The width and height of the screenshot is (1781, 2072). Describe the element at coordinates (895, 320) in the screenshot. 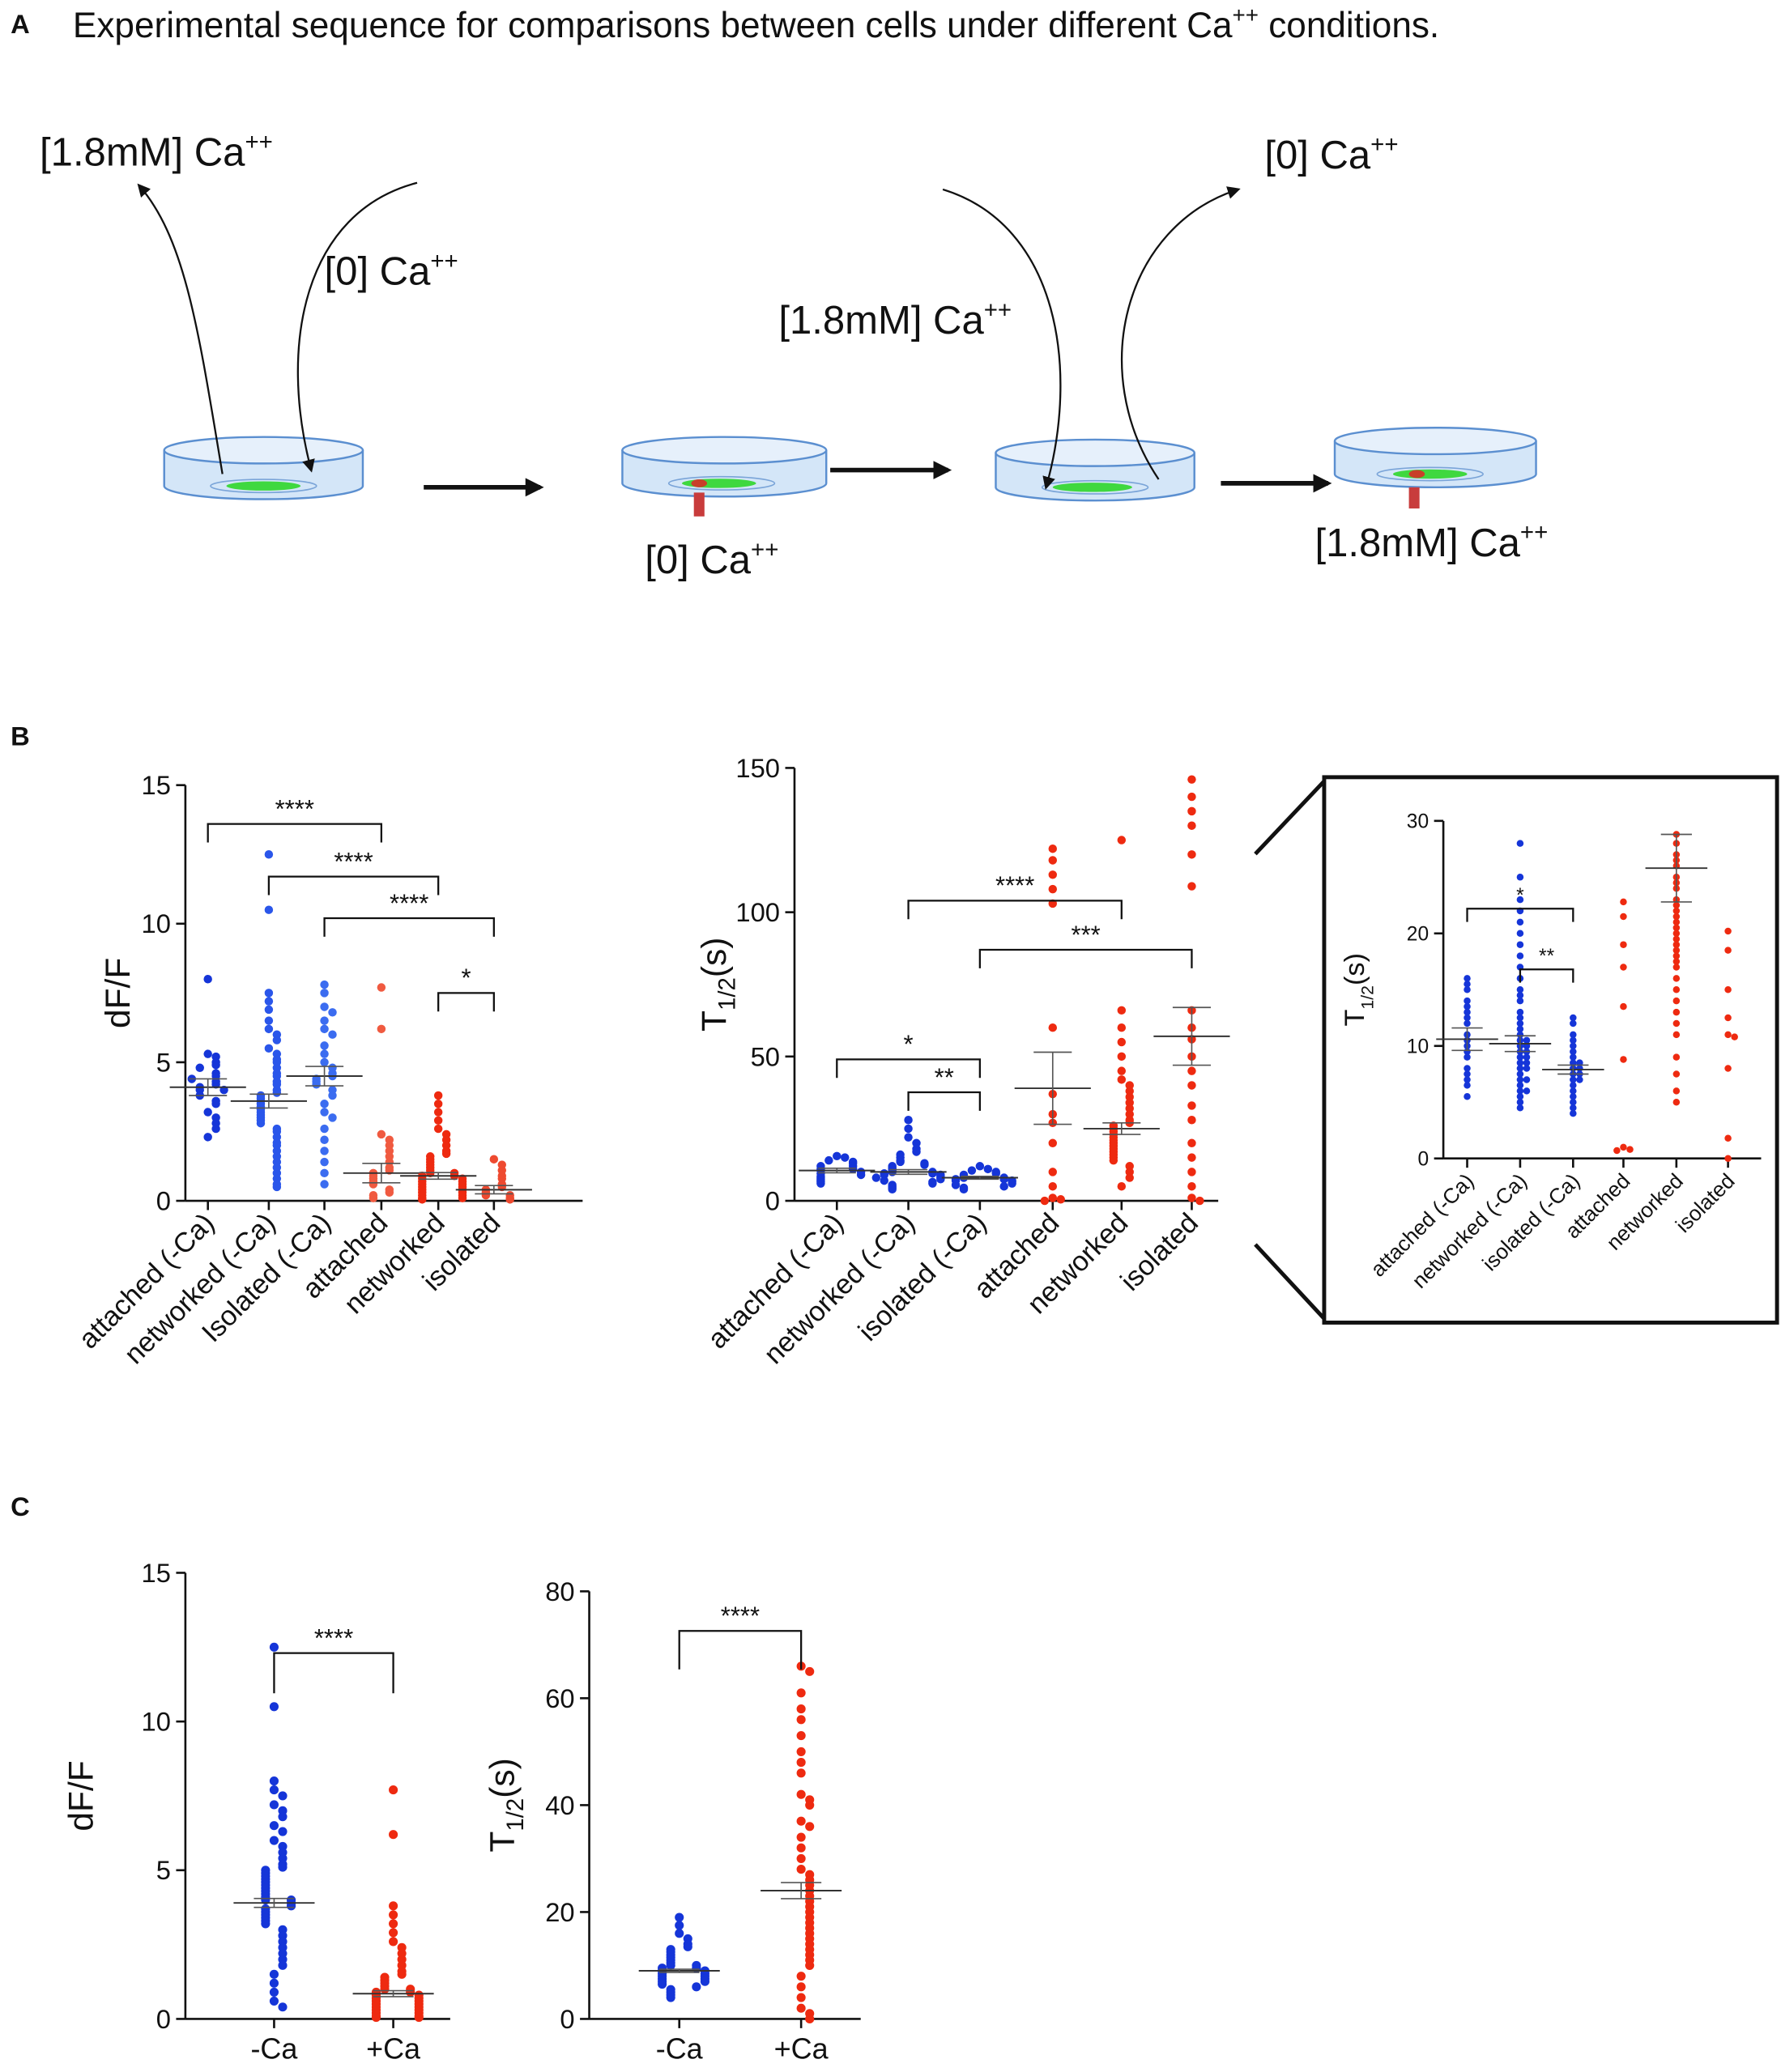

I see `condition-label: [1.8mM] Ca++` at that location.